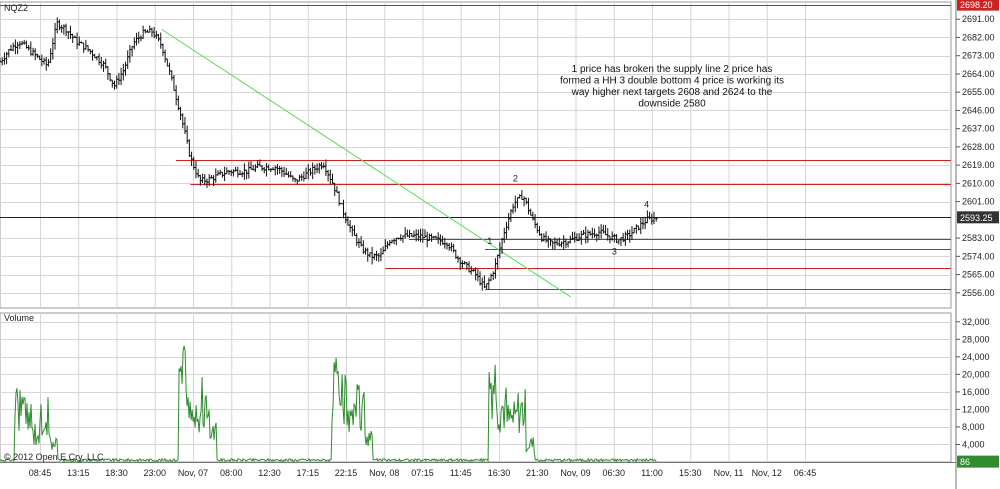  Describe the element at coordinates (499, 473) in the screenshot. I see `time-tick-label: 16:30` at that location.